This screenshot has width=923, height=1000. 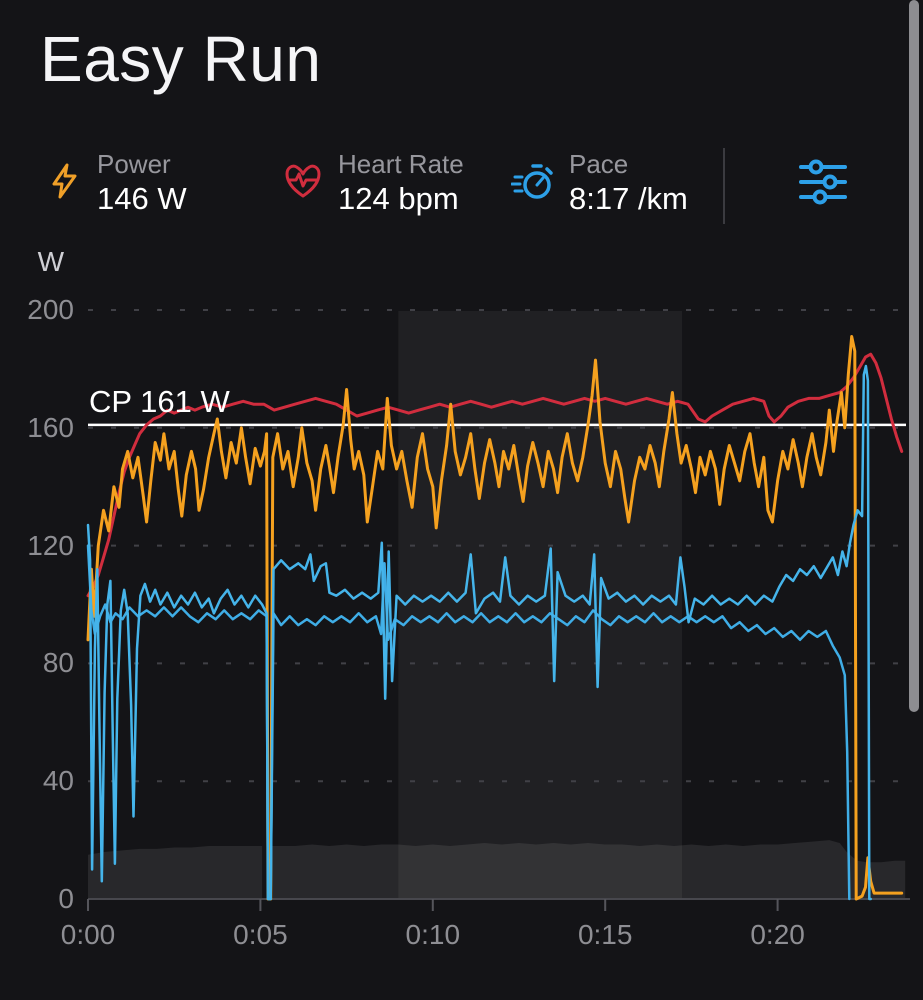 I want to click on chart-settings-button, so click(x=823, y=182).